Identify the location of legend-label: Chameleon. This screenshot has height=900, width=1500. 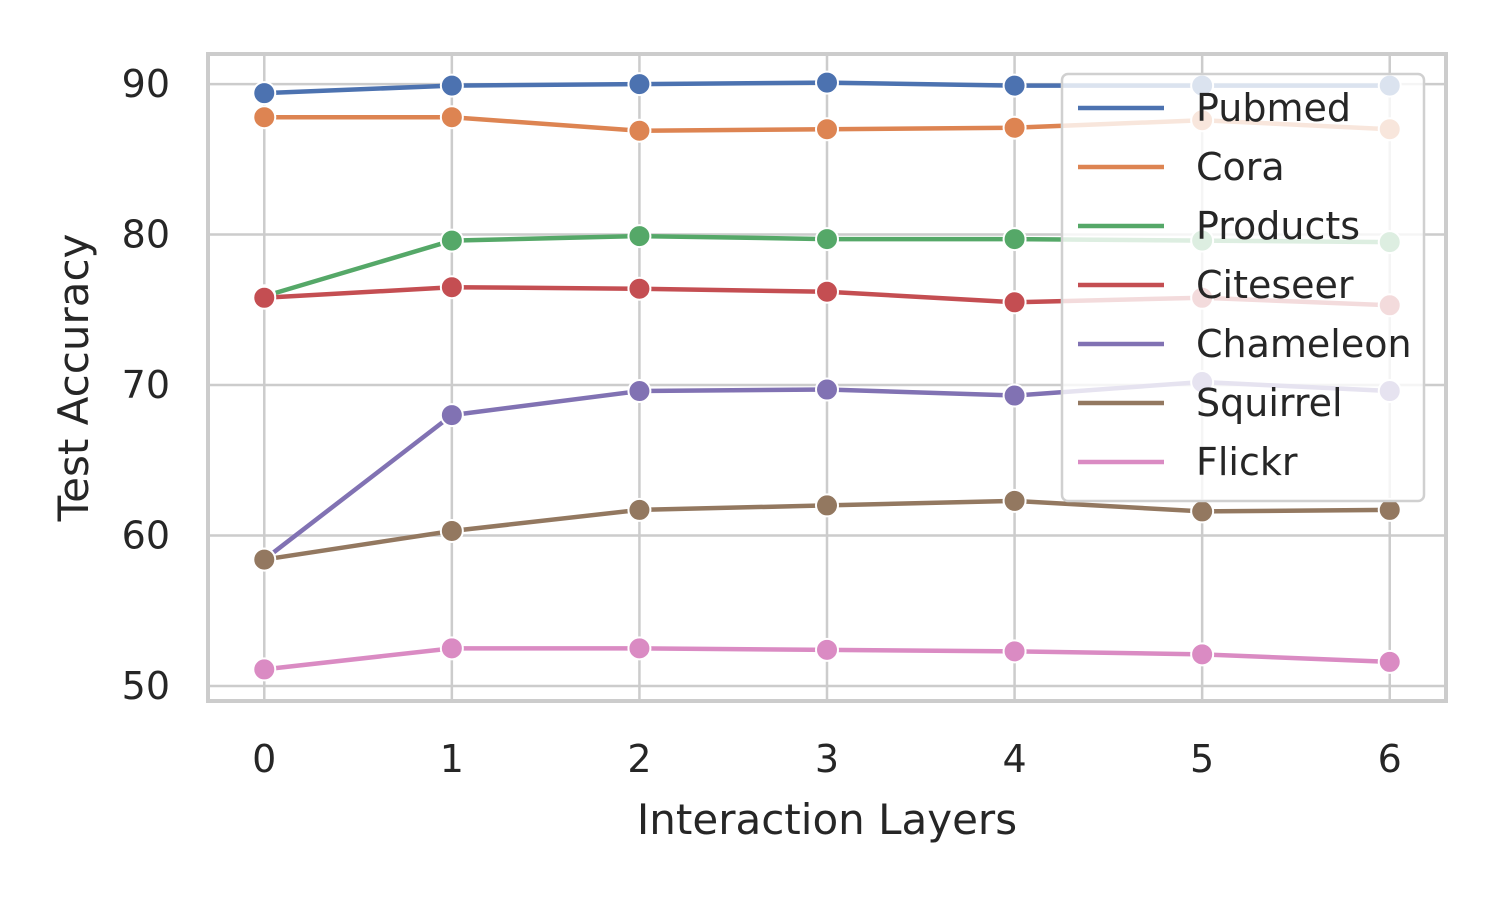
(1304, 344).